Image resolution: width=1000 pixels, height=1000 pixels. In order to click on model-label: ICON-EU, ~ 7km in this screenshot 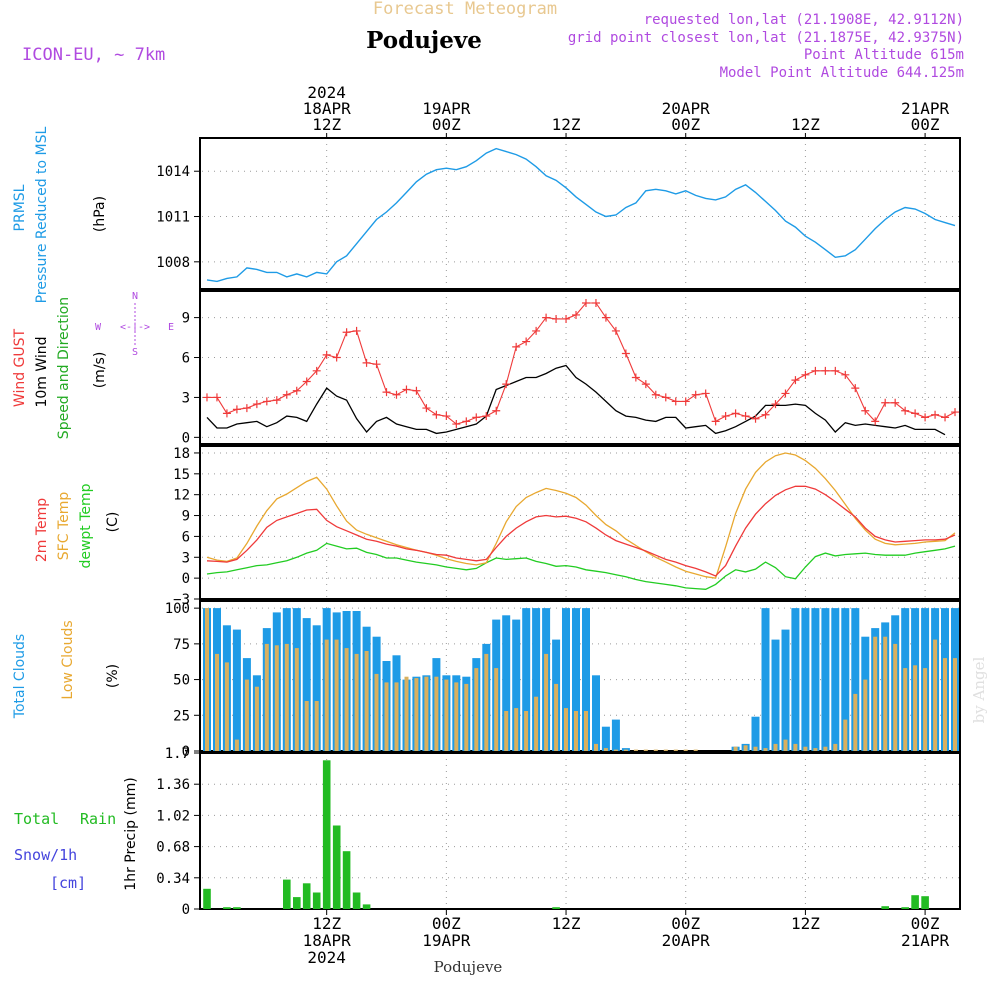, I will do `click(93, 55)`.